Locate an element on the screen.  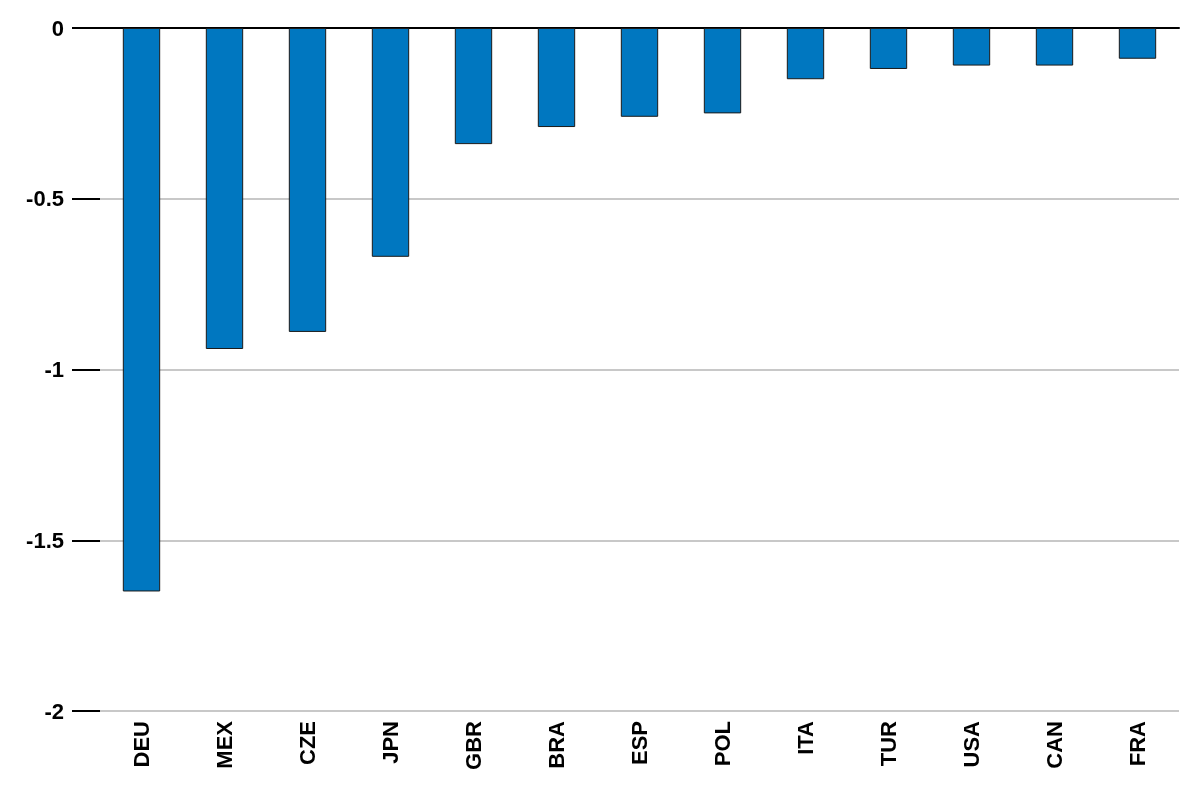
x-tick-label: TUR is located at coordinates (888, 743).